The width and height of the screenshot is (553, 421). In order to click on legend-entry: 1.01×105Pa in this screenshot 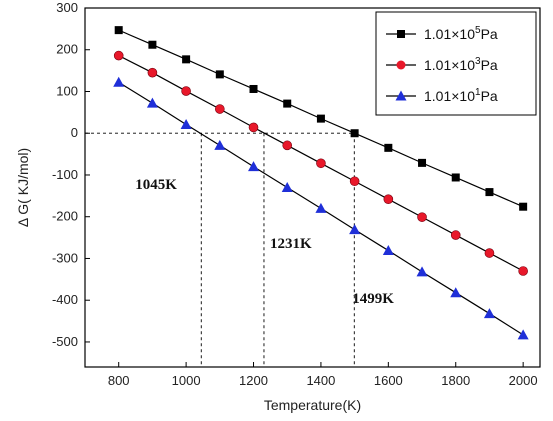, I will do `click(442, 33)`.